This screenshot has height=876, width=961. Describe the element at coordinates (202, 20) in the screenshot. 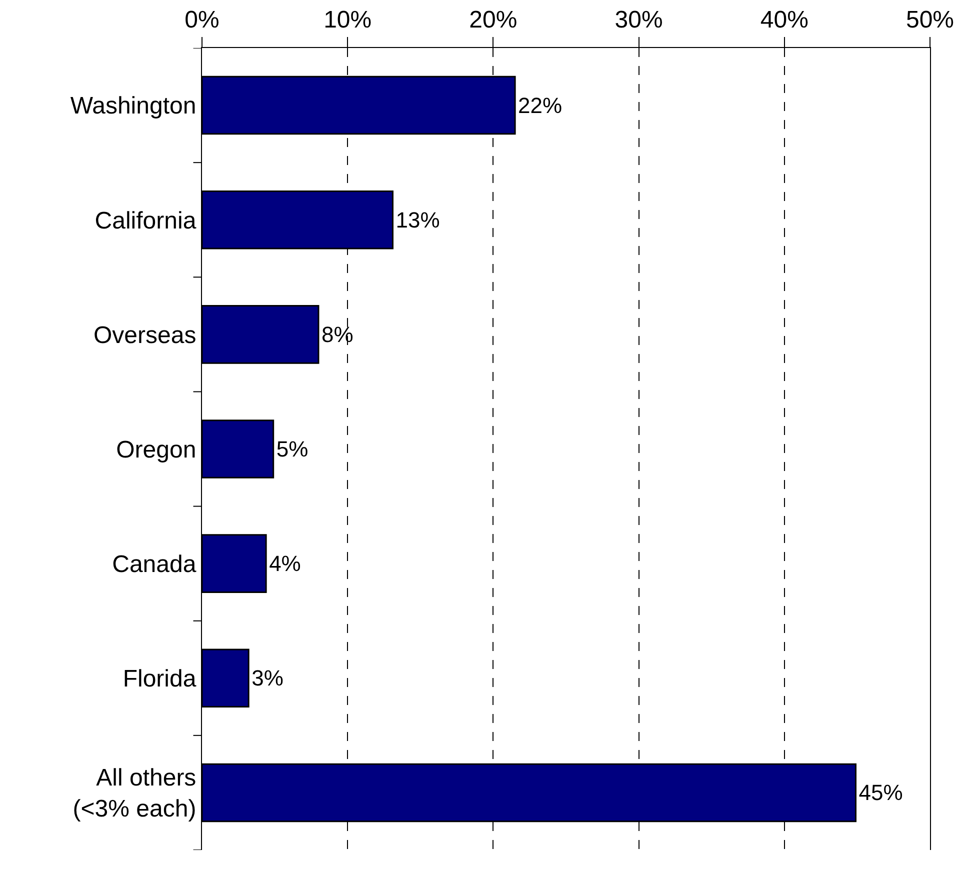

I see `x-tick-label: 0%` at that location.